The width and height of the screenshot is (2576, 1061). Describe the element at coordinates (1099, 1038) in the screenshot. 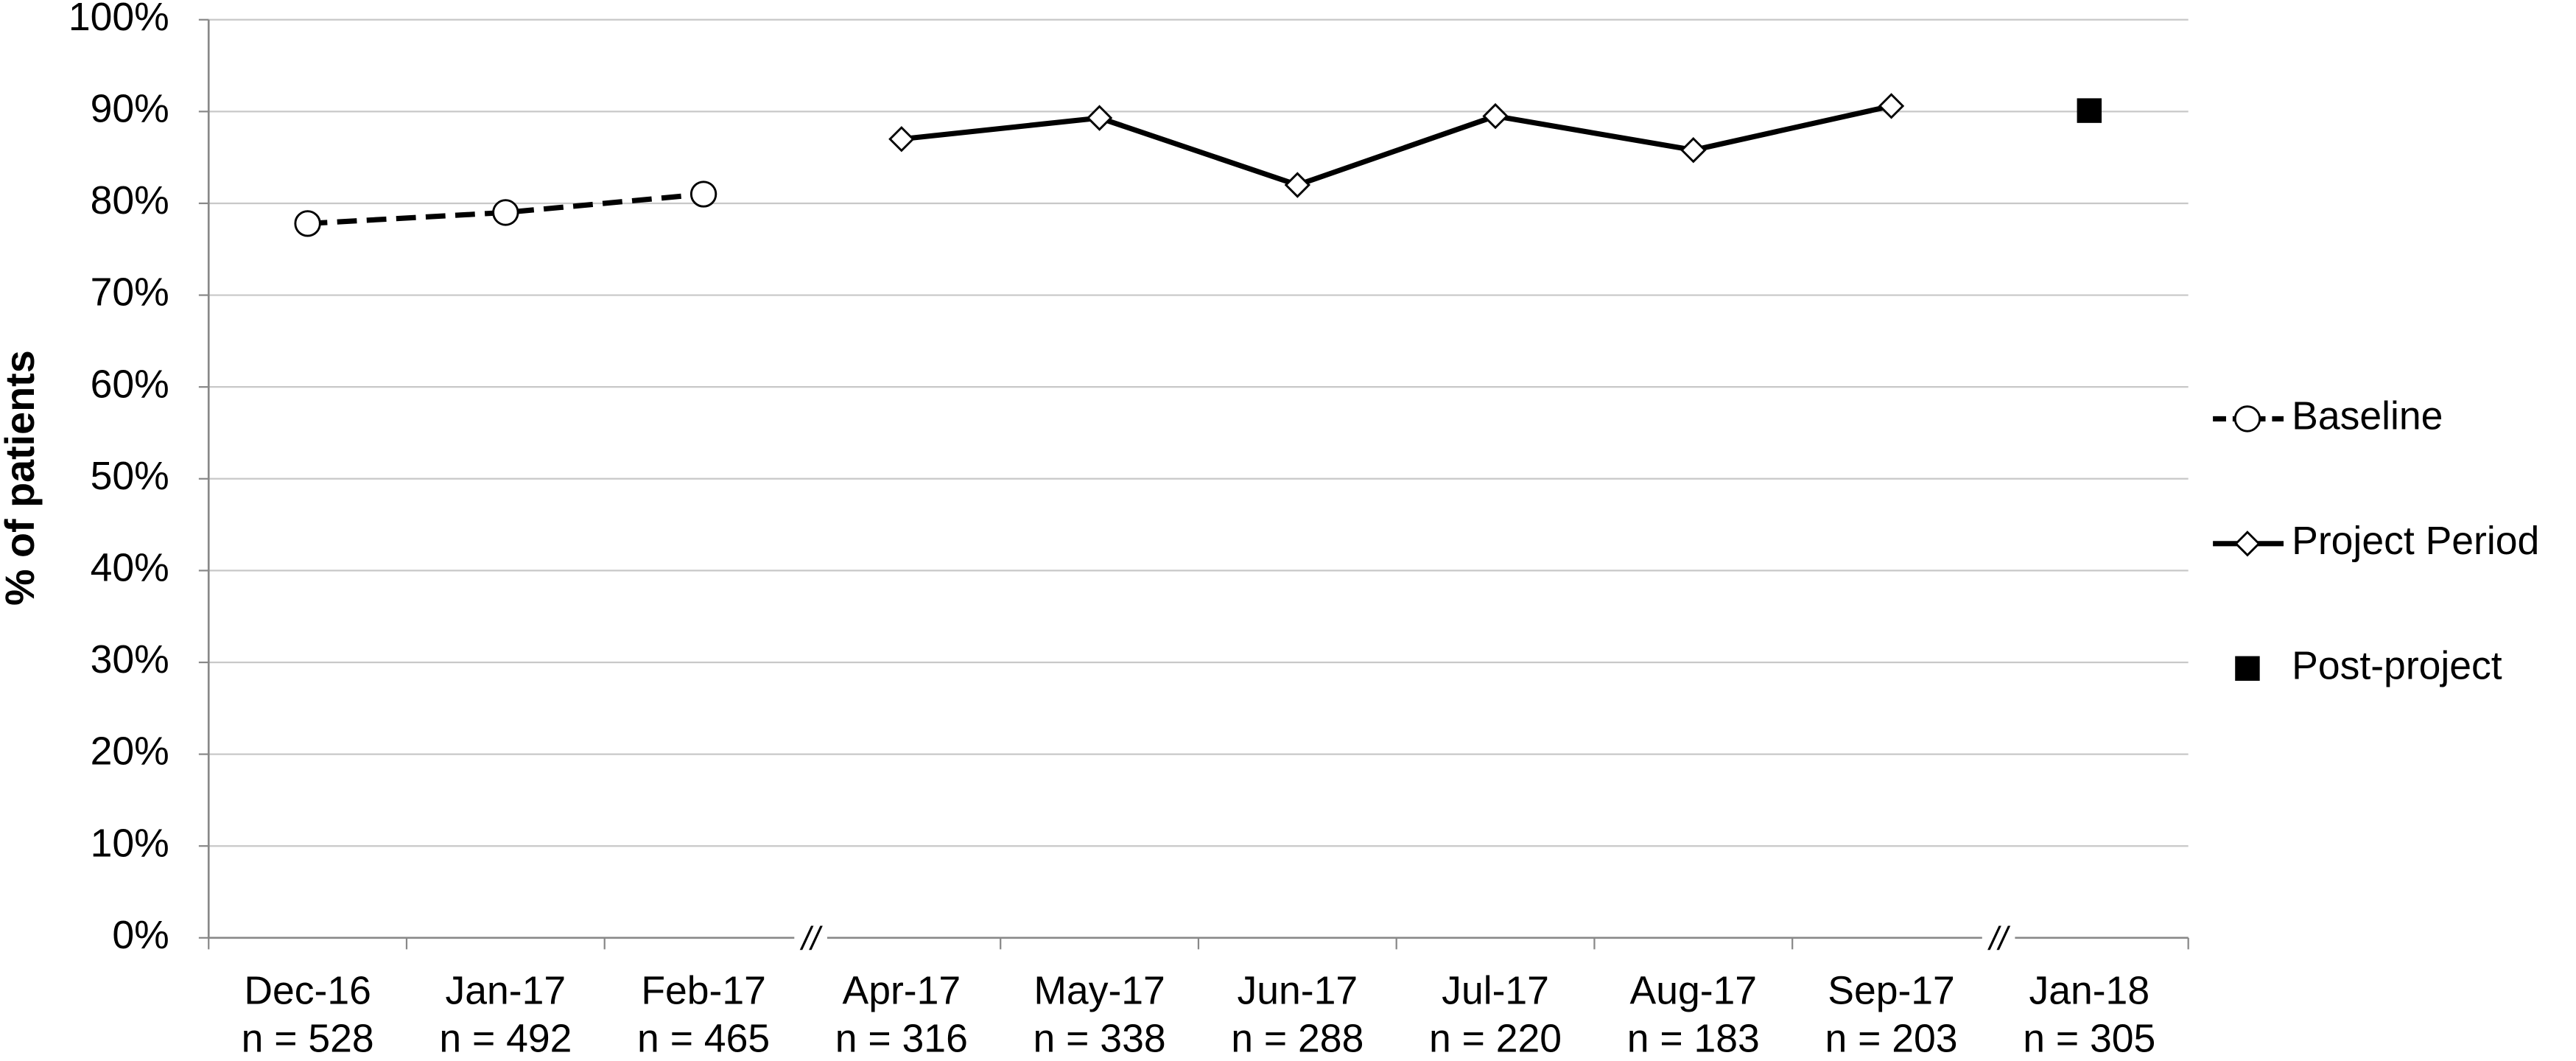

I see `x-sample-size: n = 338` at that location.